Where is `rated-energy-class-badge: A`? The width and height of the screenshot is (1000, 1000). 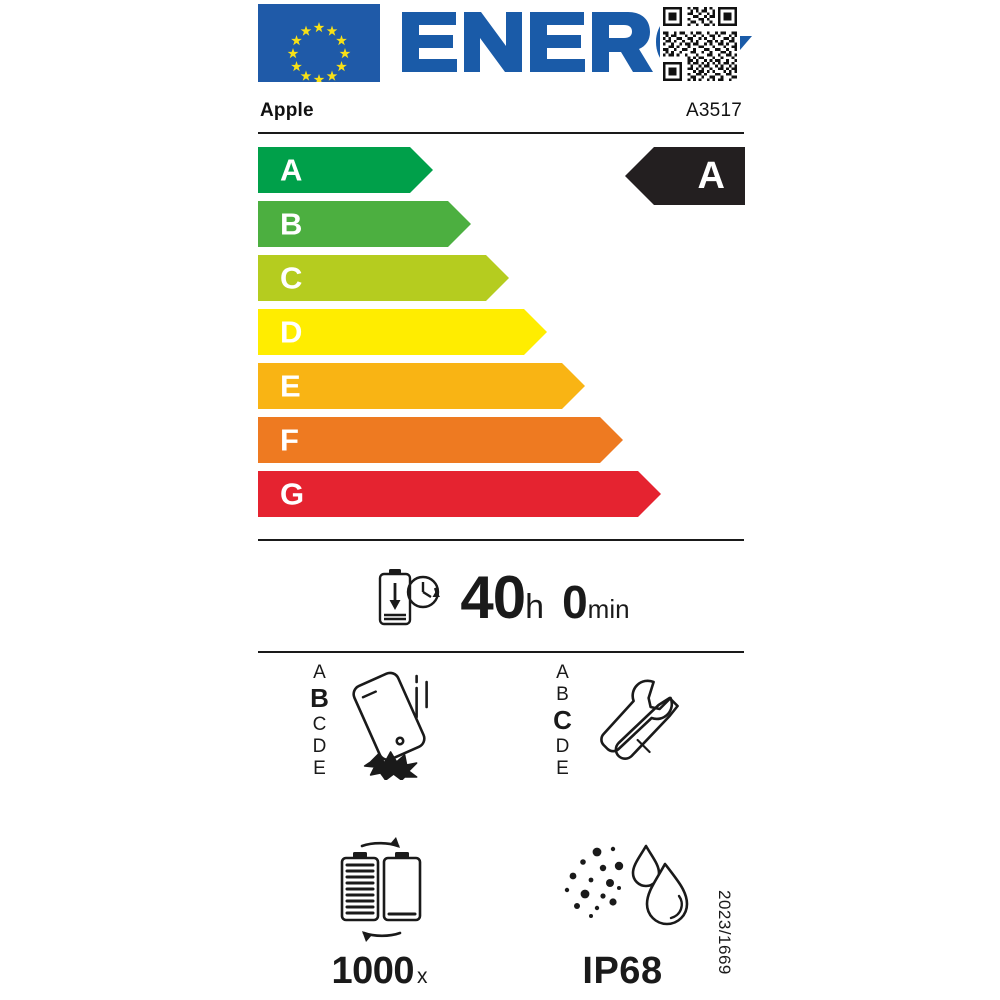
rated-energy-class-badge: A is located at coordinates (685, 176).